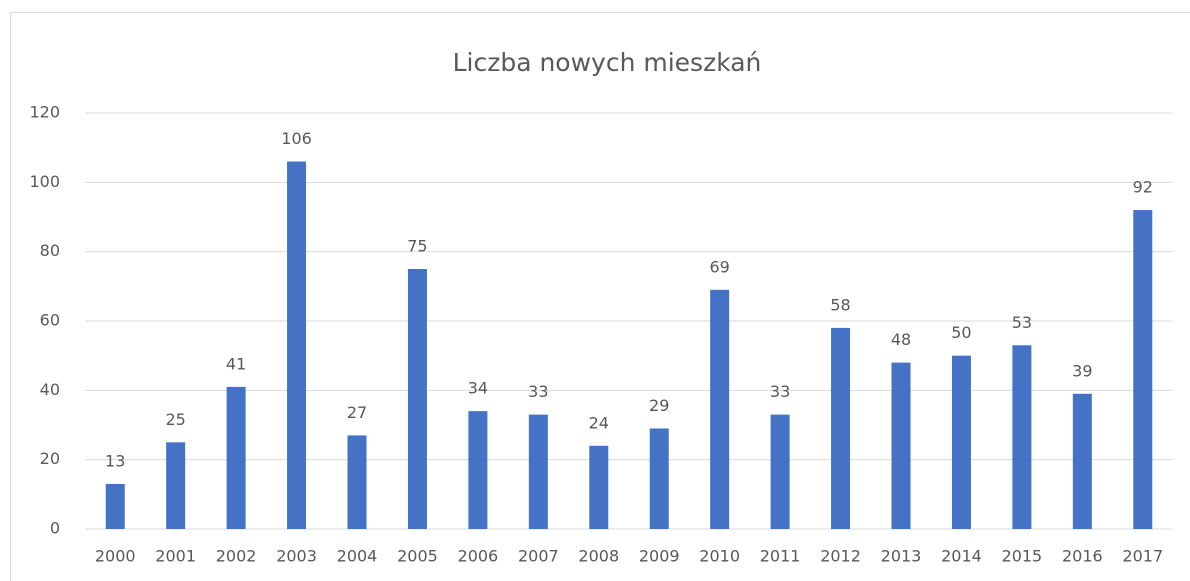 The image size is (1190, 581). What do you see at coordinates (236, 363) in the screenshot?
I see `data-label: 41` at bounding box center [236, 363].